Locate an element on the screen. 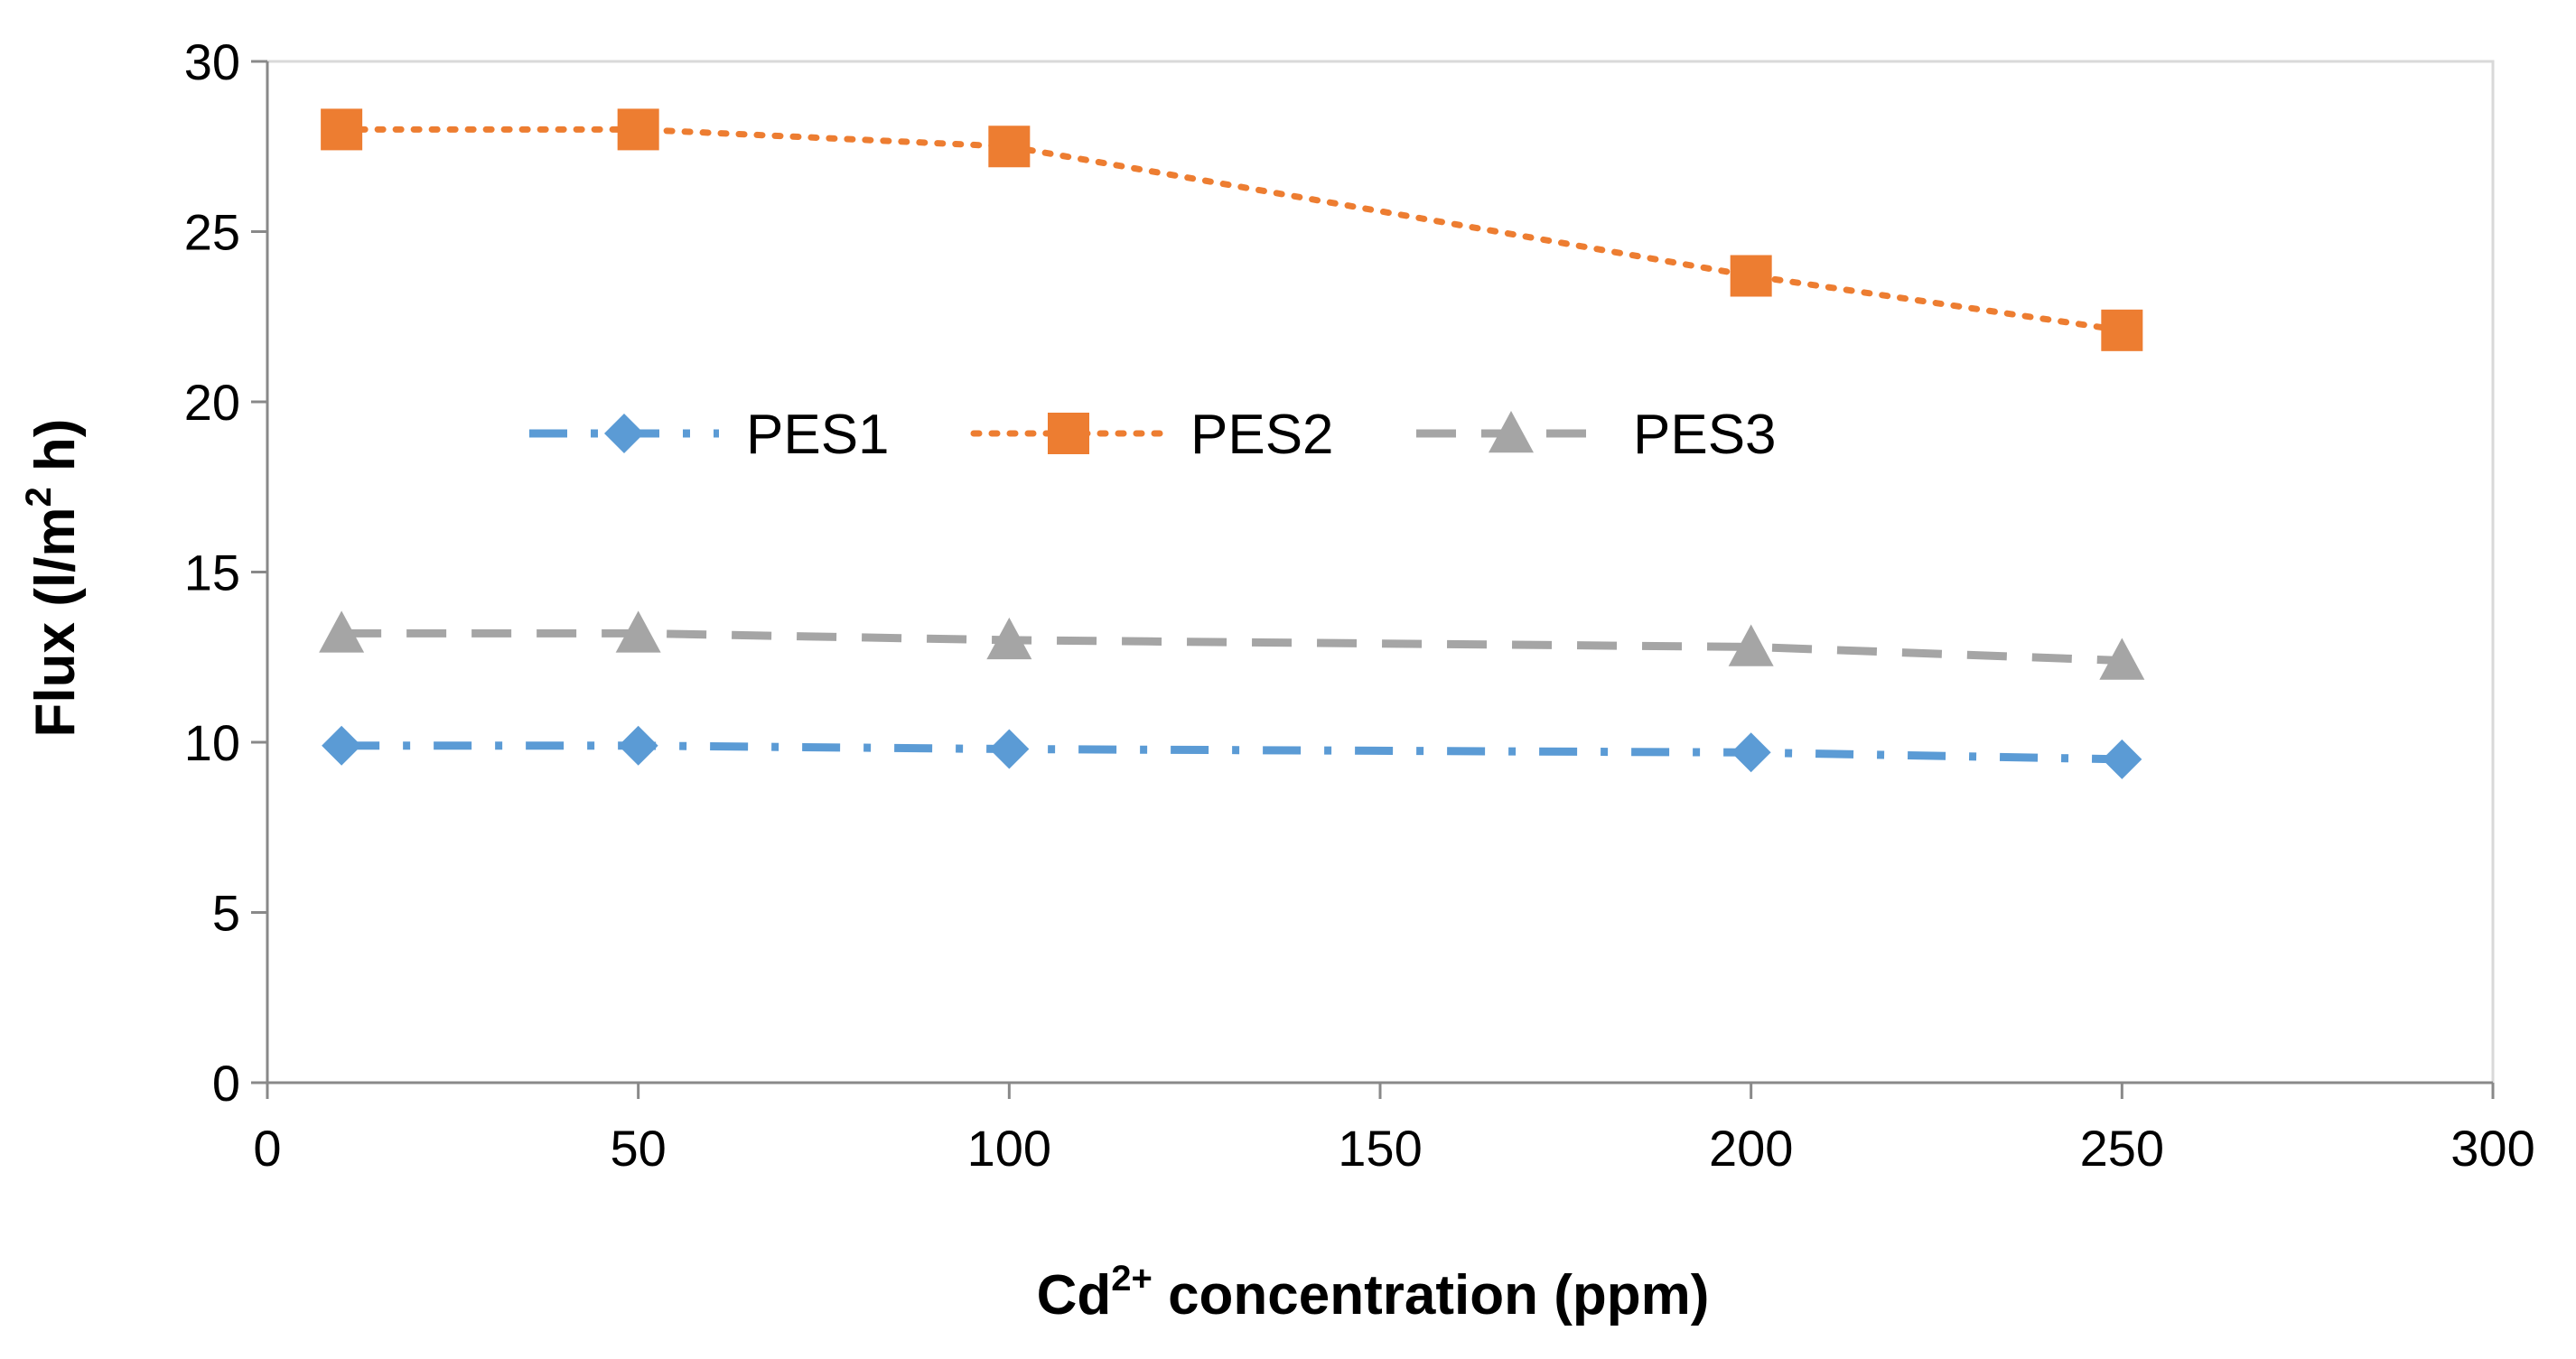 The image size is (2576, 1359). x-axis: 0 50 100 150 200 250 300 is located at coordinates (1394, 1130).